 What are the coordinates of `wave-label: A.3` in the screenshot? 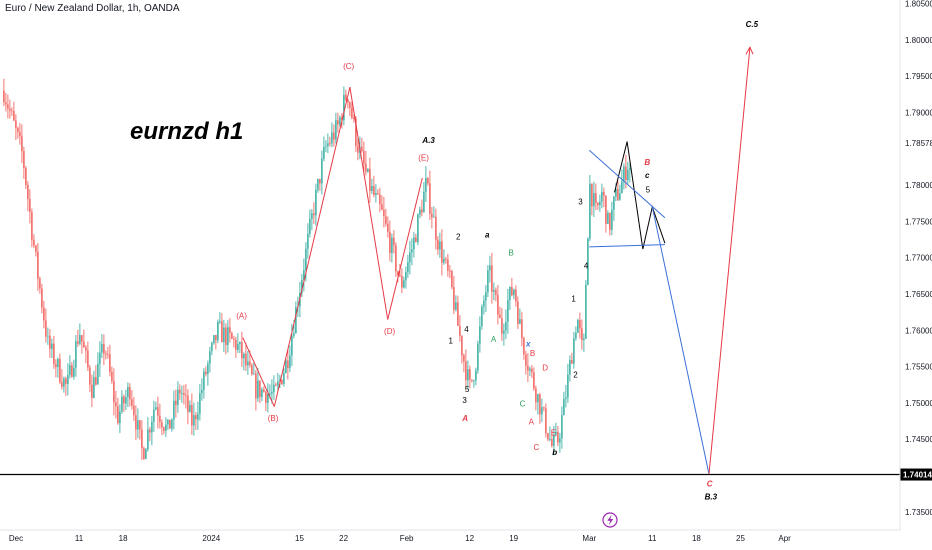 It's located at (428, 140).